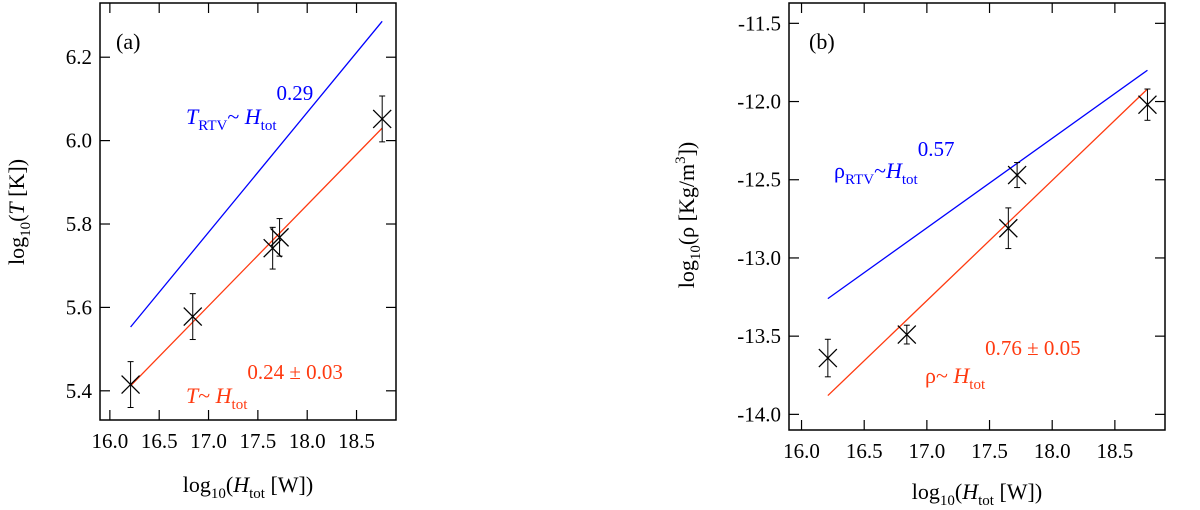 The width and height of the screenshot is (1200, 510). Describe the element at coordinates (759, 414) in the screenshot. I see `y-tick-label: -14.0` at that location.